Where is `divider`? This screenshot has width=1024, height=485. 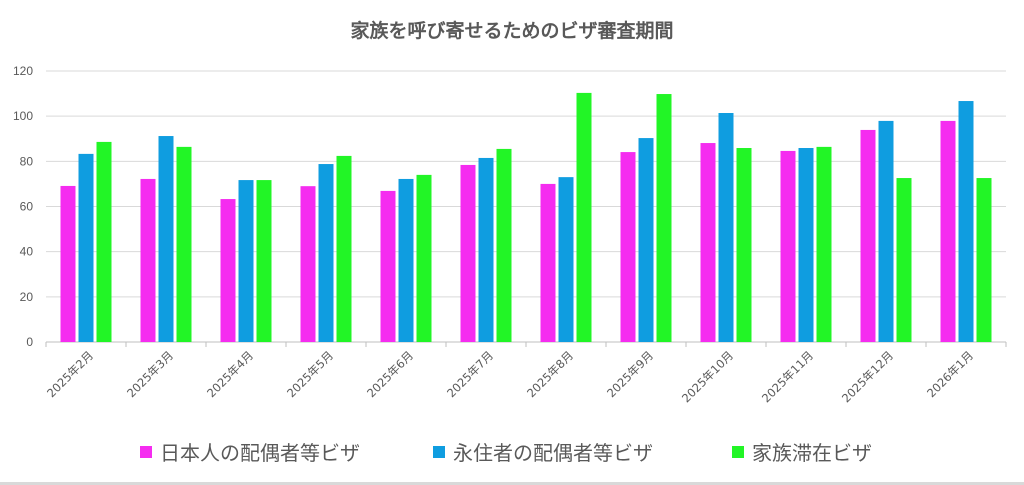 divider is located at coordinates (512, 483).